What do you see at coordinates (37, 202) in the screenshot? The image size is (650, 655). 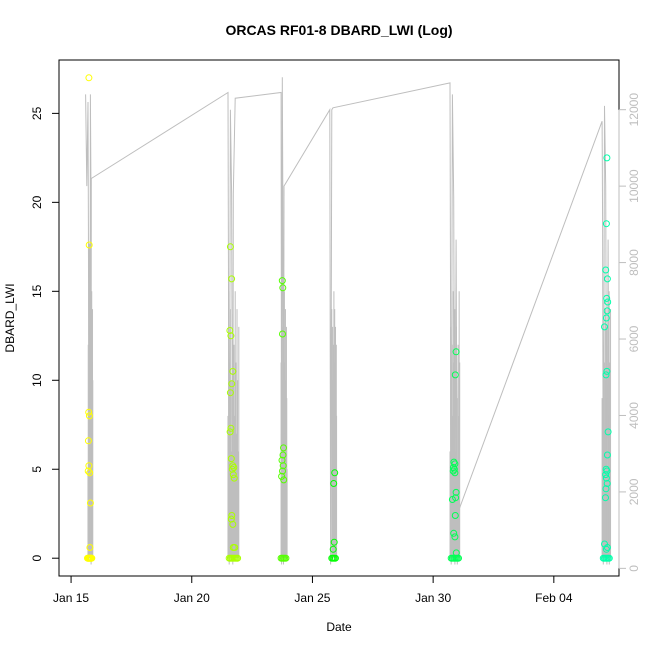 I see `y-tick-label: 20` at bounding box center [37, 202].